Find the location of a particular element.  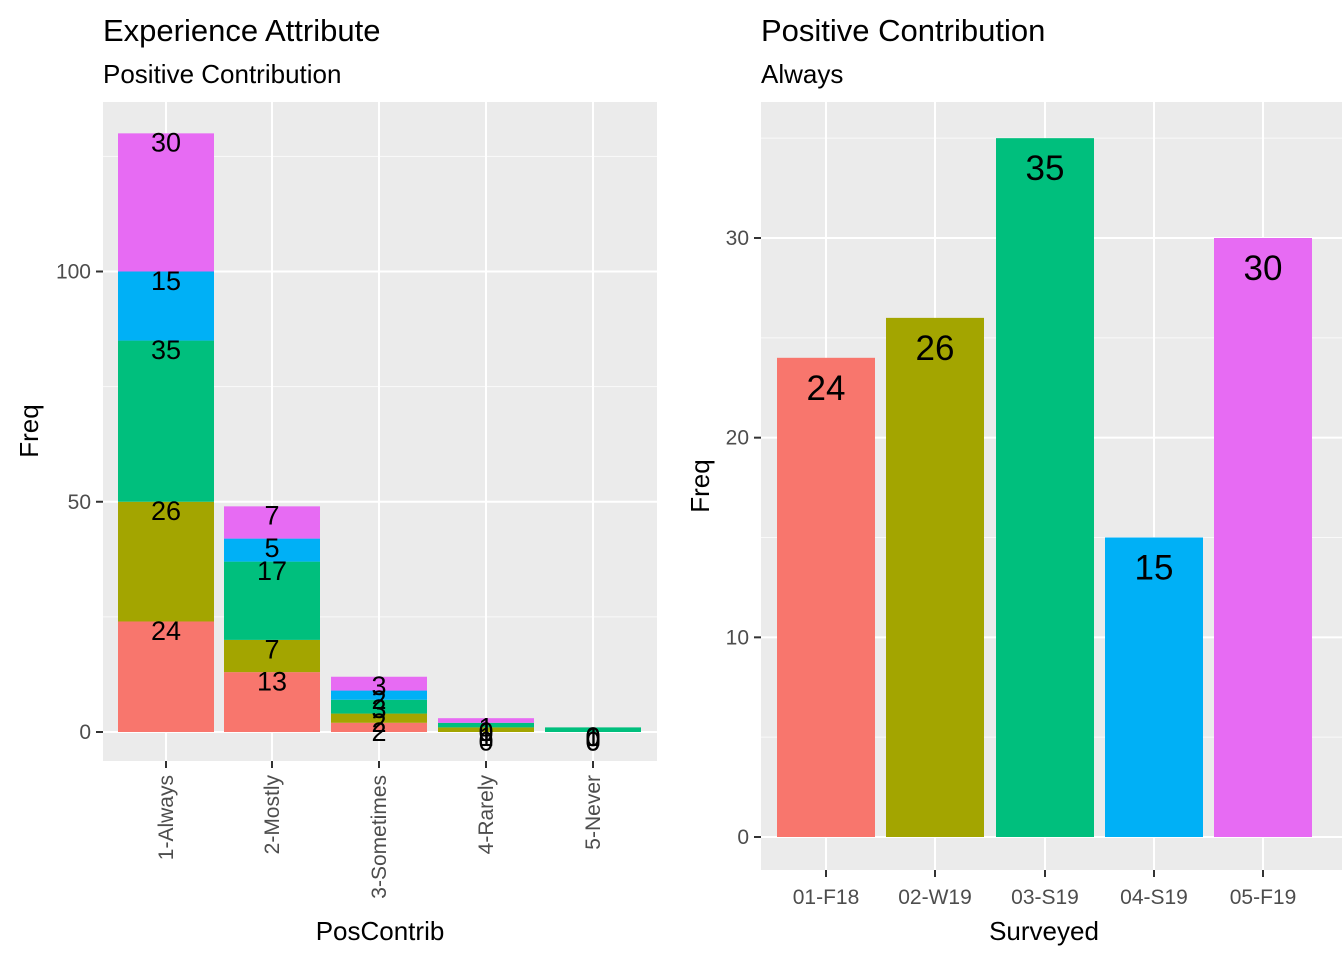

right-x-tick-label-01-f18: 01-F18 is located at coordinates (826, 897).